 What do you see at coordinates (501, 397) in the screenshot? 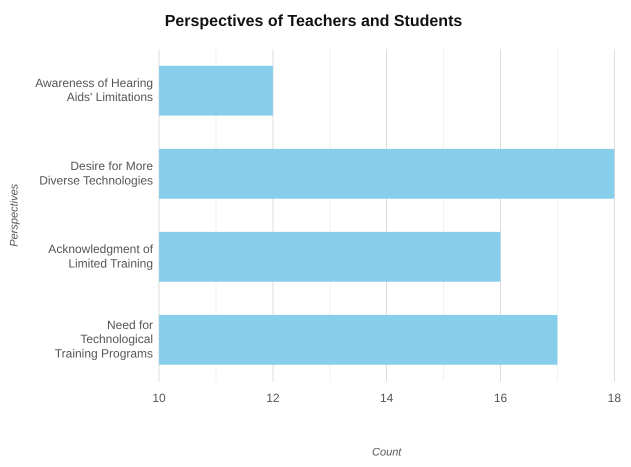
I see `x-tick-label: 16` at bounding box center [501, 397].